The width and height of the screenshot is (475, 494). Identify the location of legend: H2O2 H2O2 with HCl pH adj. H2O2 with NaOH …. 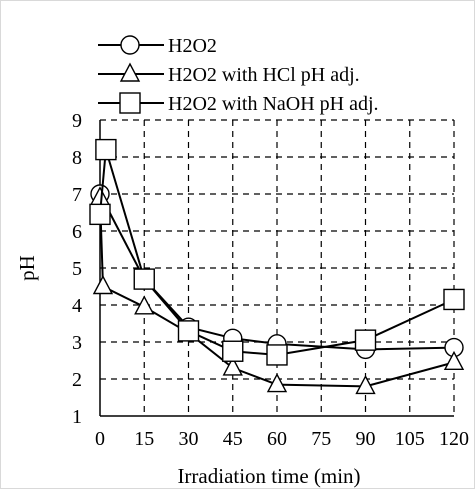
(238, 75).